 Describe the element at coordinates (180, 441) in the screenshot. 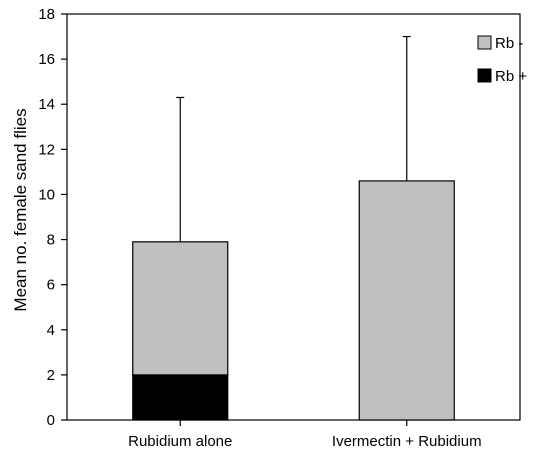

I see `x-tick-label: Rubidium alone` at that location.